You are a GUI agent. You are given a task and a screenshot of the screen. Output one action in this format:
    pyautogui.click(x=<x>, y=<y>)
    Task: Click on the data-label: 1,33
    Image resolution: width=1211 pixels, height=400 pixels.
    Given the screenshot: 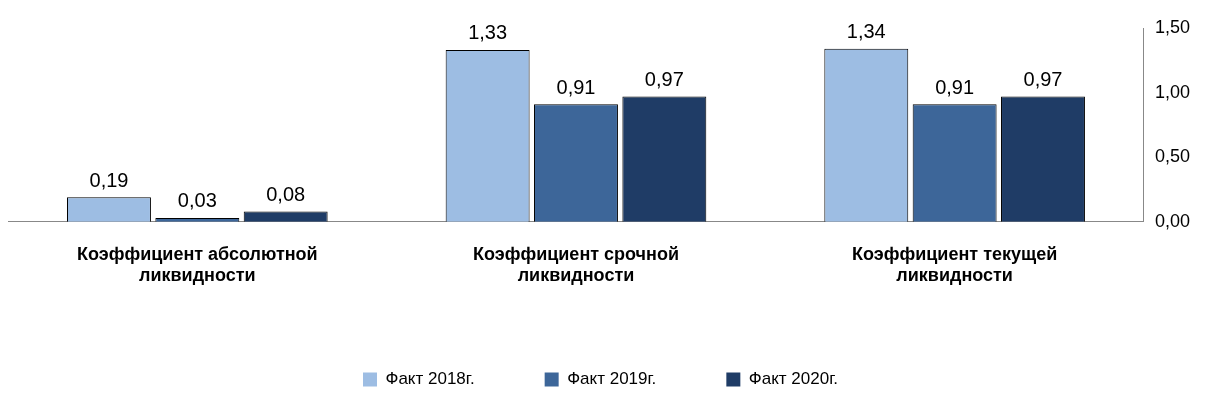 What is the action you would take?
    pyautogui.click(x=488, y=32)
    